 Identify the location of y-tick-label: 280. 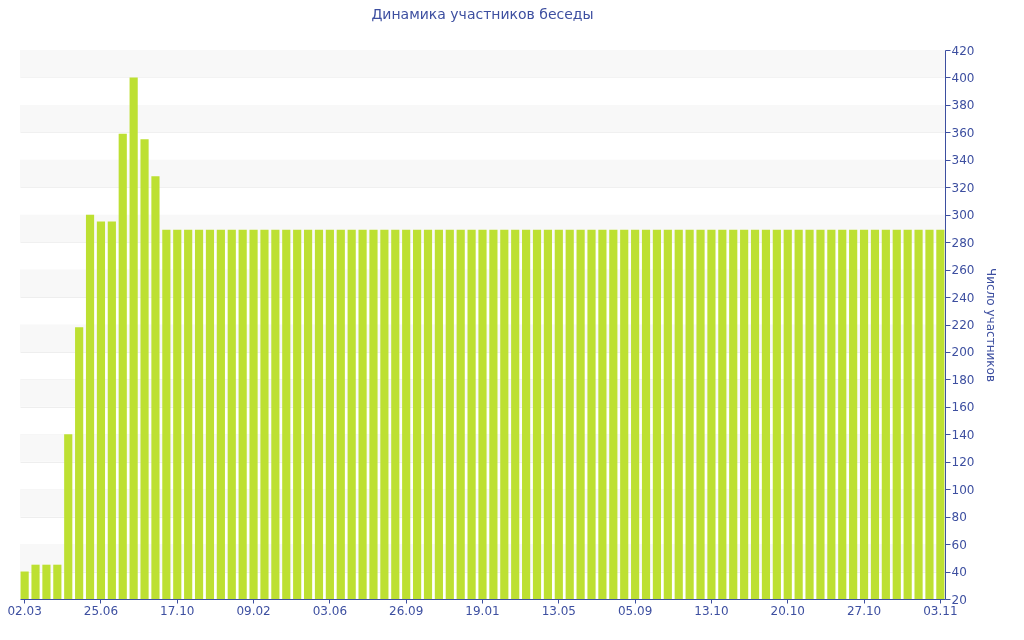
(963, 242).